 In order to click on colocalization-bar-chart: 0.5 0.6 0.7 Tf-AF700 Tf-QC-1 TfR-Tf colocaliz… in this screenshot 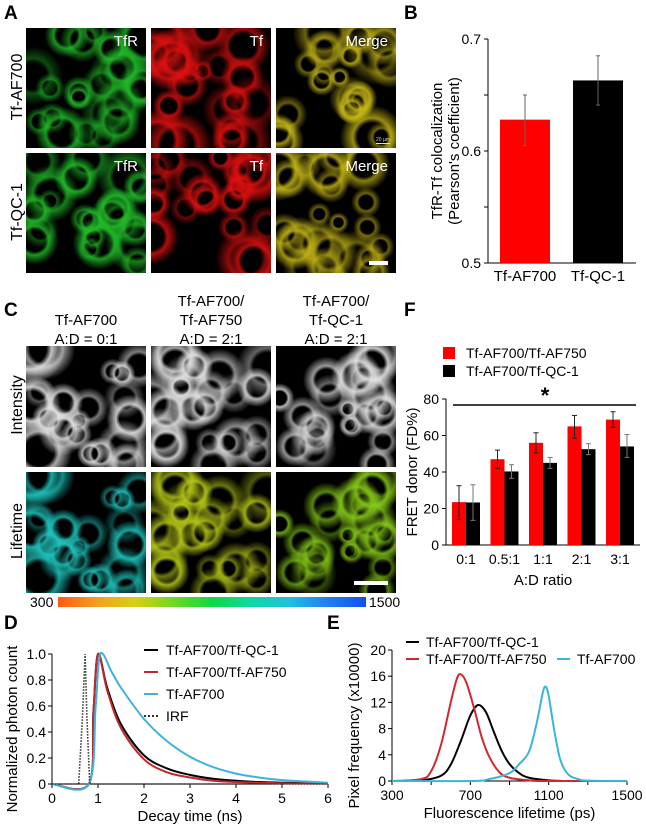, I will do `click(532, 158)`.